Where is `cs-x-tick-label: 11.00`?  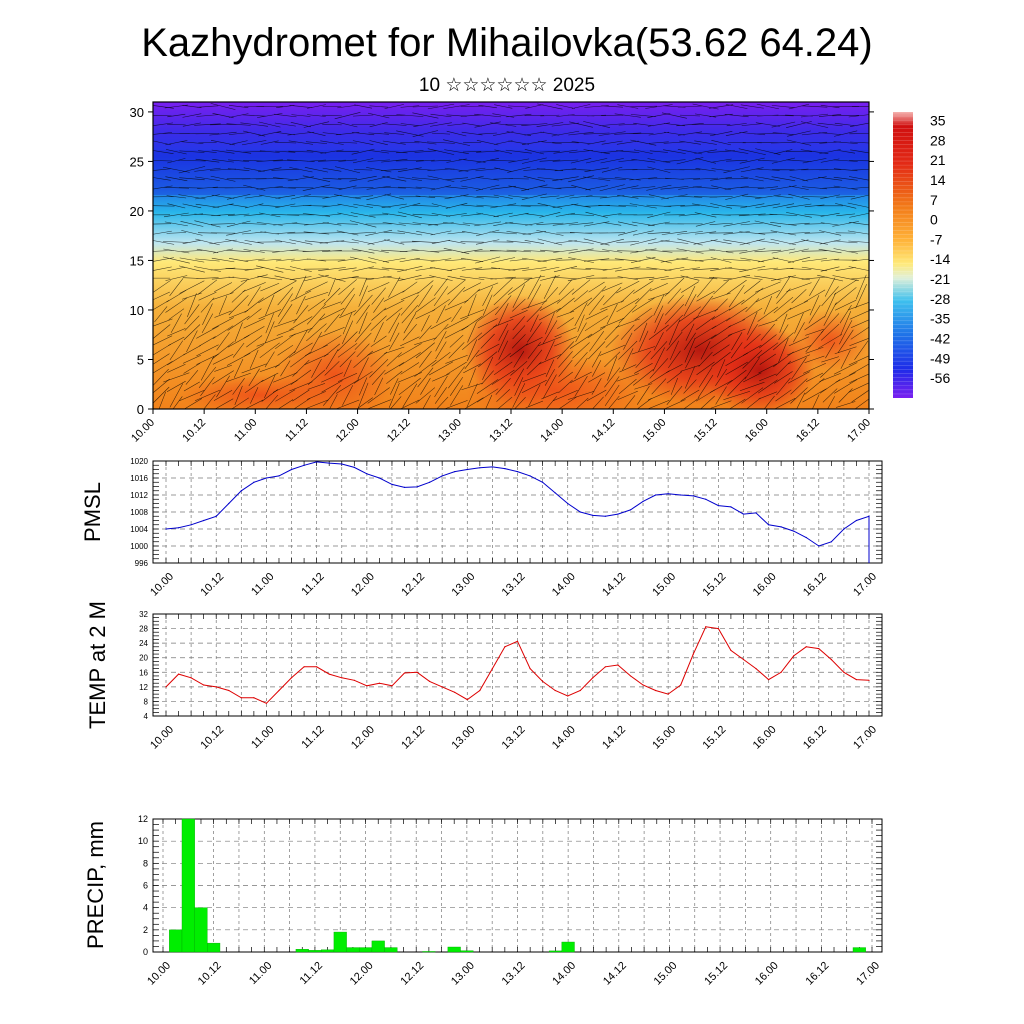 cs-x-tick-label: 11.00 is located at coordinates (245, 430).